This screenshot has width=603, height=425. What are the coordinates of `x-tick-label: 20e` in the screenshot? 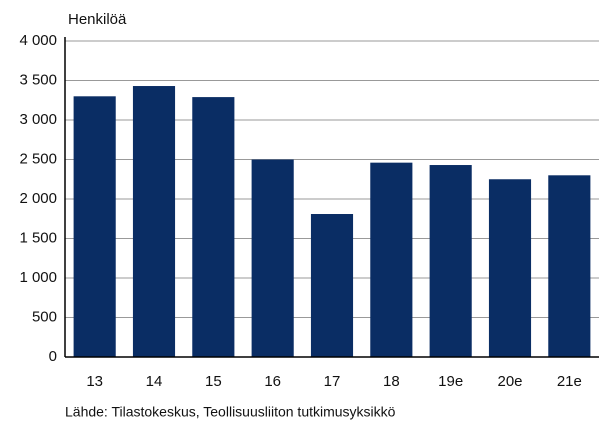 It's located at (509, 381).